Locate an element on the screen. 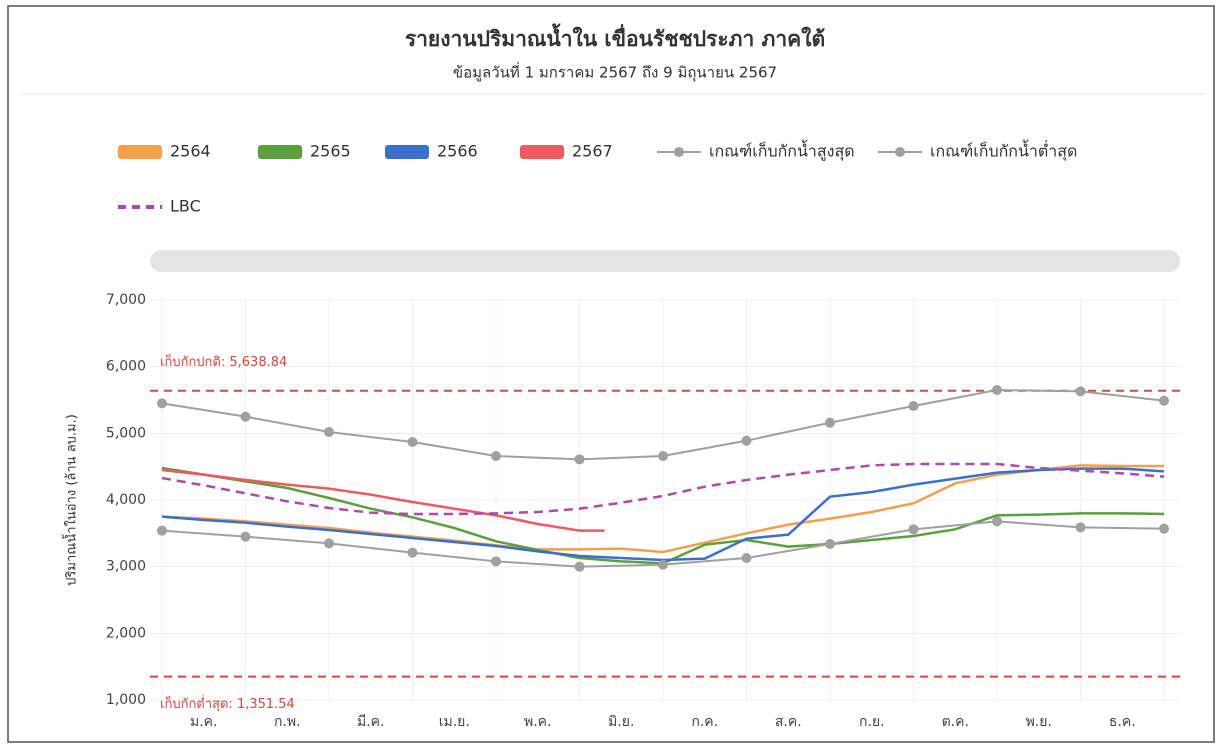 This screenshot has height=747, width=1222. y-axis-label: ปริมาณน้ำในอ่าง (ล้าน ลบ.ม.) is located at coordinates (71, 500).